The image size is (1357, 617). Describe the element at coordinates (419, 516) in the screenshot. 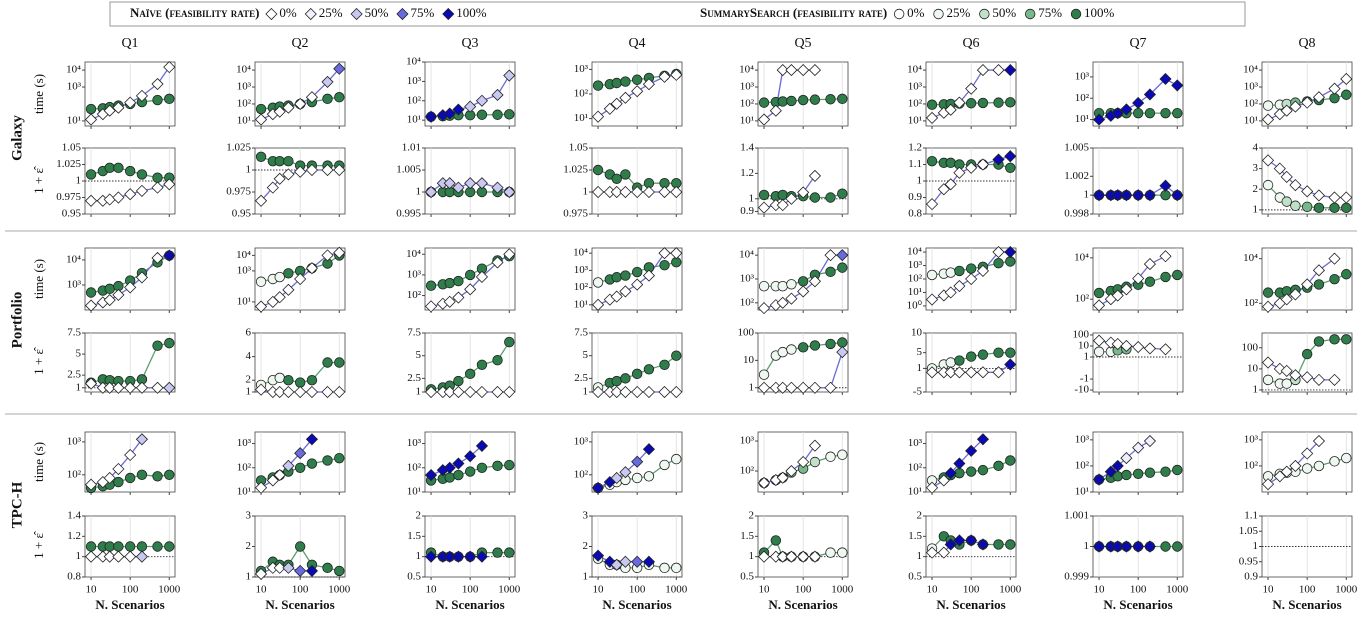

I see `y-tick-label: 2` at that location.